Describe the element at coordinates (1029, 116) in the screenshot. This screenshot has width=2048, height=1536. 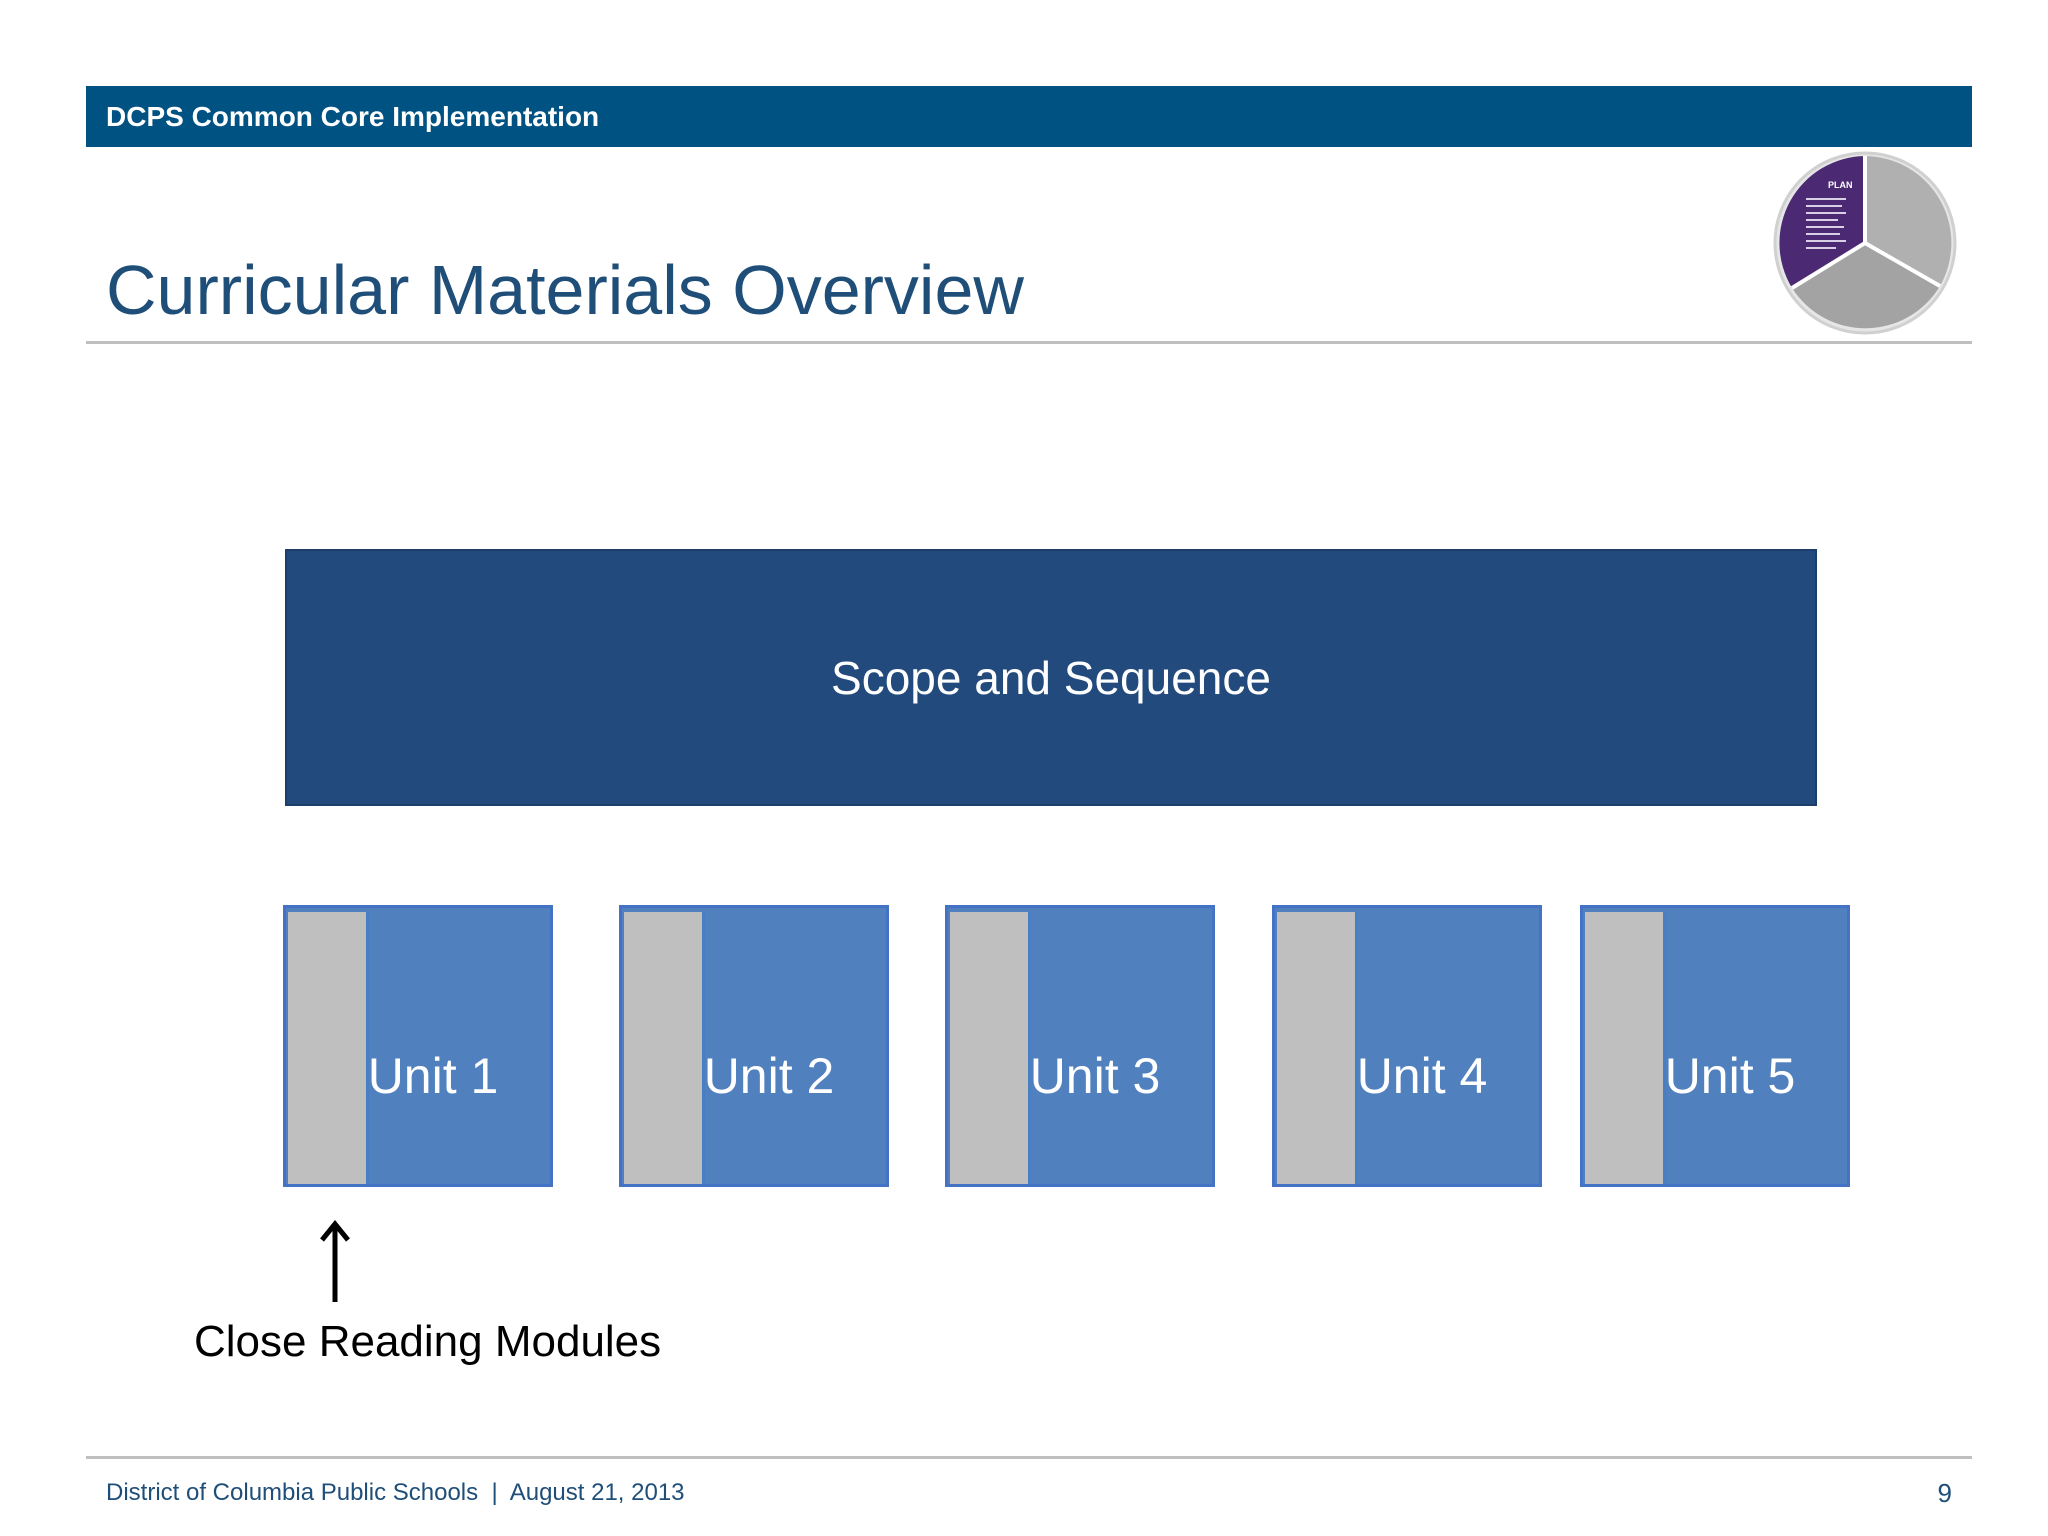
I see `header-banner: DCPS Common Core Implementation` at that location.